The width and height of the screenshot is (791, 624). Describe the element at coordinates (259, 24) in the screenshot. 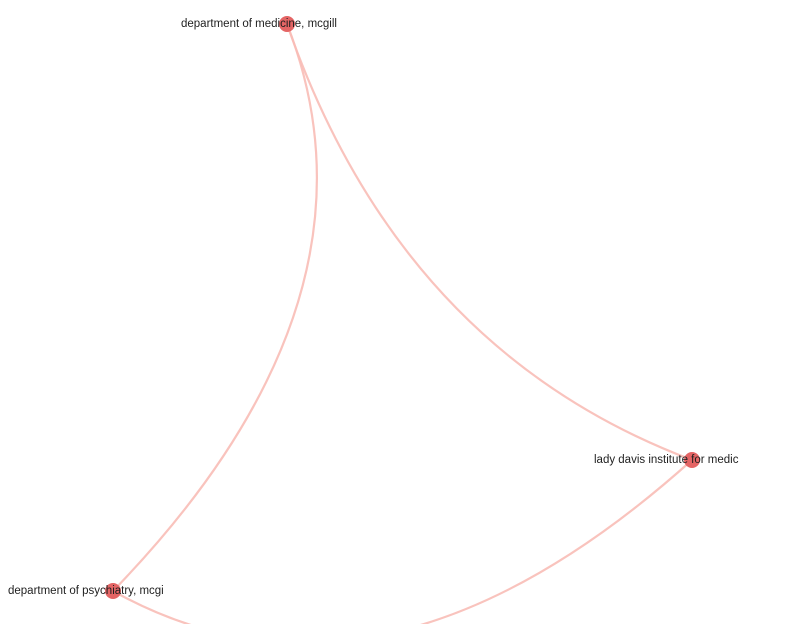

I see `node-label-medicine: department of medicine, mcgill` at that location.